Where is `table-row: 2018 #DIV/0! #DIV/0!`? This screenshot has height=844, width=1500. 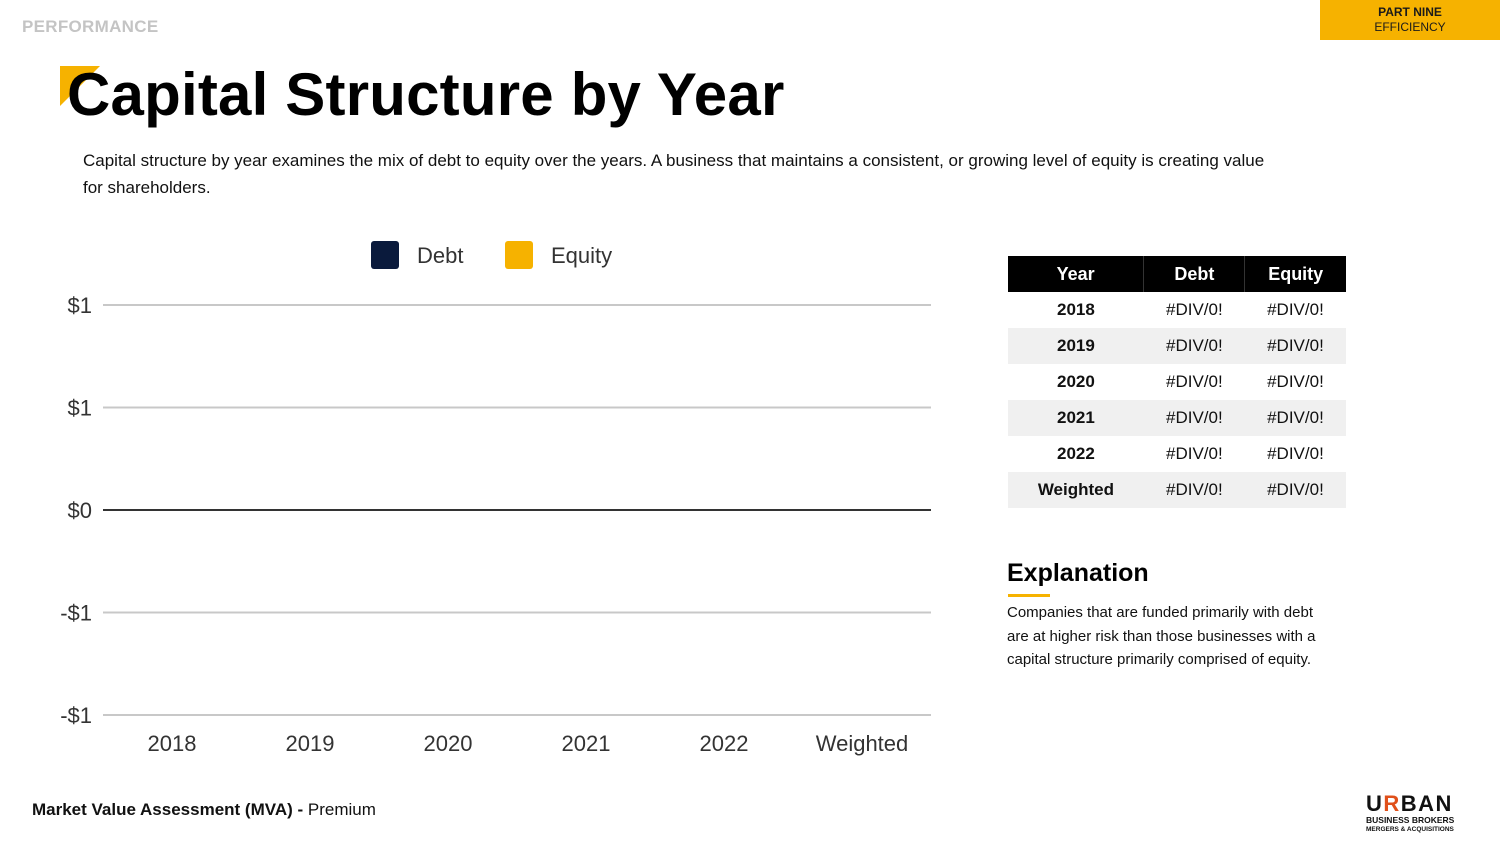
table-row: 2018 #DIV/0! #DIV/0! is located at coordinates (1177, 310).